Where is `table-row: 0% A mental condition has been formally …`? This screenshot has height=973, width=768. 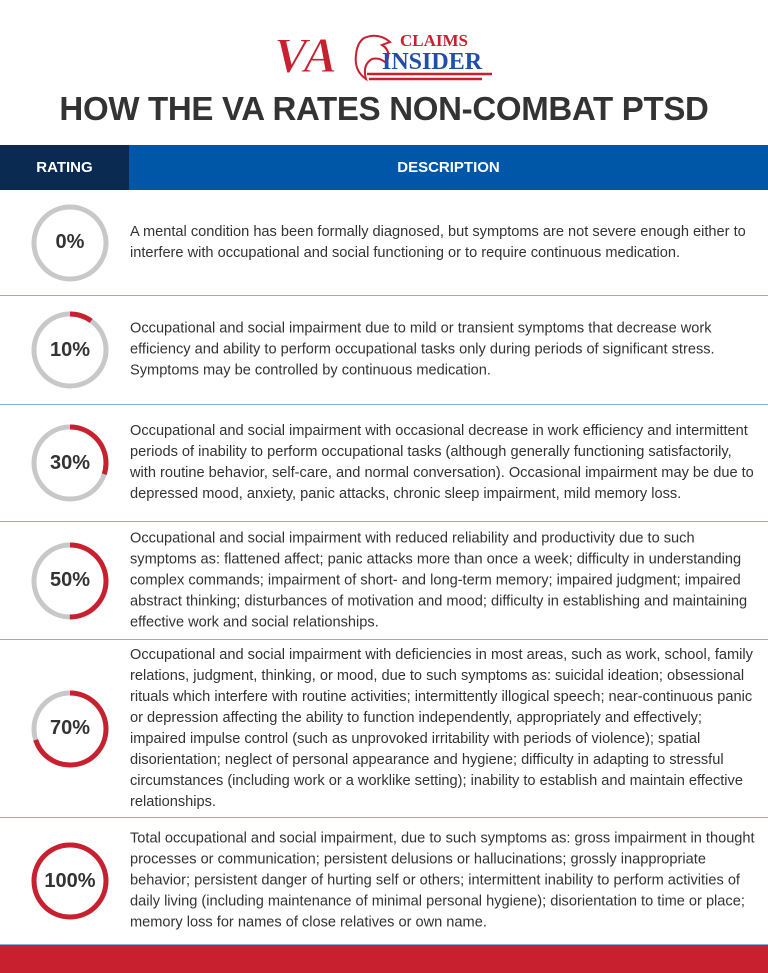 table-row: 0% A mental condition has been formally … is located at coordinates (384, 243).